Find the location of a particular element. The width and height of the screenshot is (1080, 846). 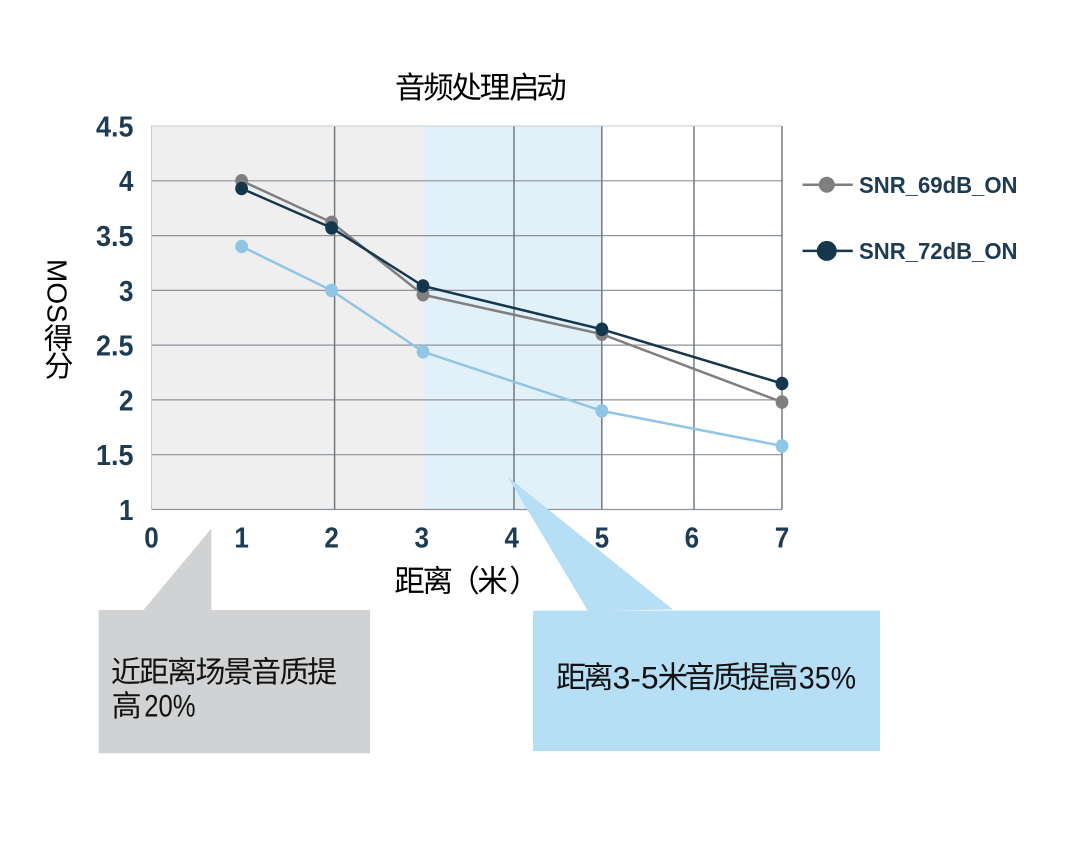

svg-text: 20% is located at coordinates (169, 705).